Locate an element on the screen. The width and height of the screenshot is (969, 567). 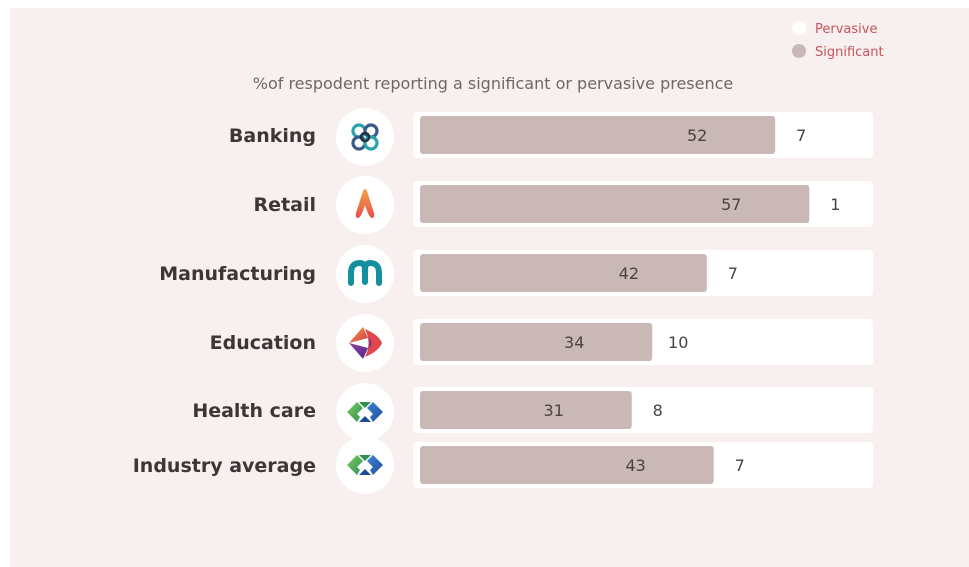
value-label-pervasive-banking: 7 is located at coordinates (801, 135).